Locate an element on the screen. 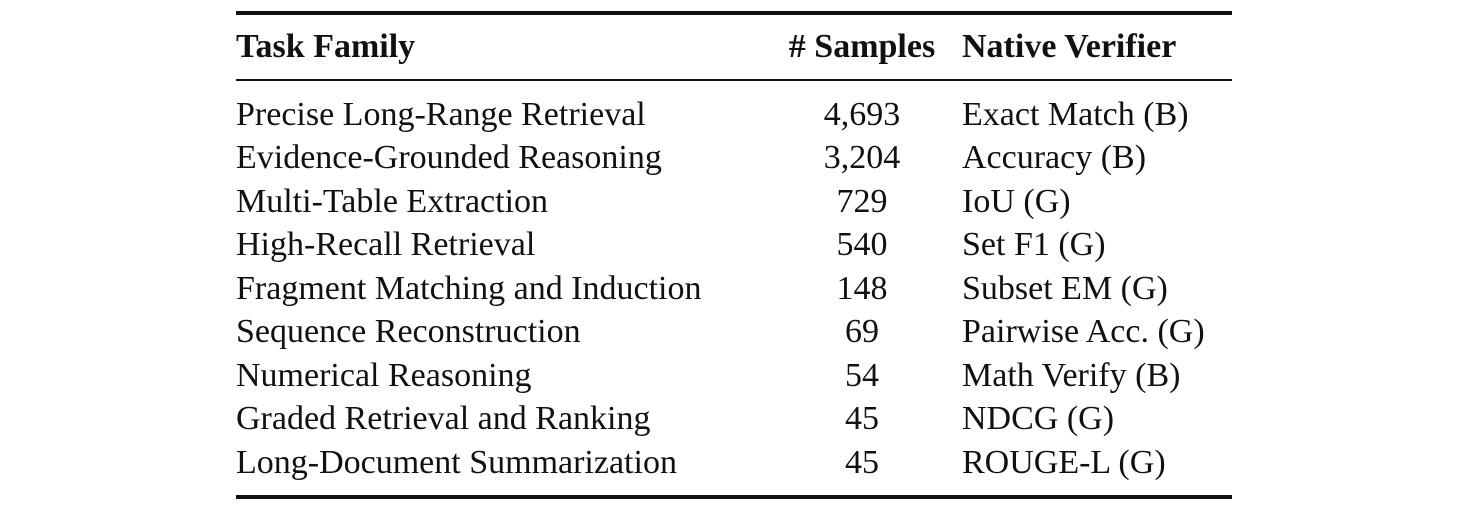 The height and width of the screenshot is (526, 1459). table-row: Numerical Reasoning 54 Math Verify (B) is located at coordinates (734, 376).